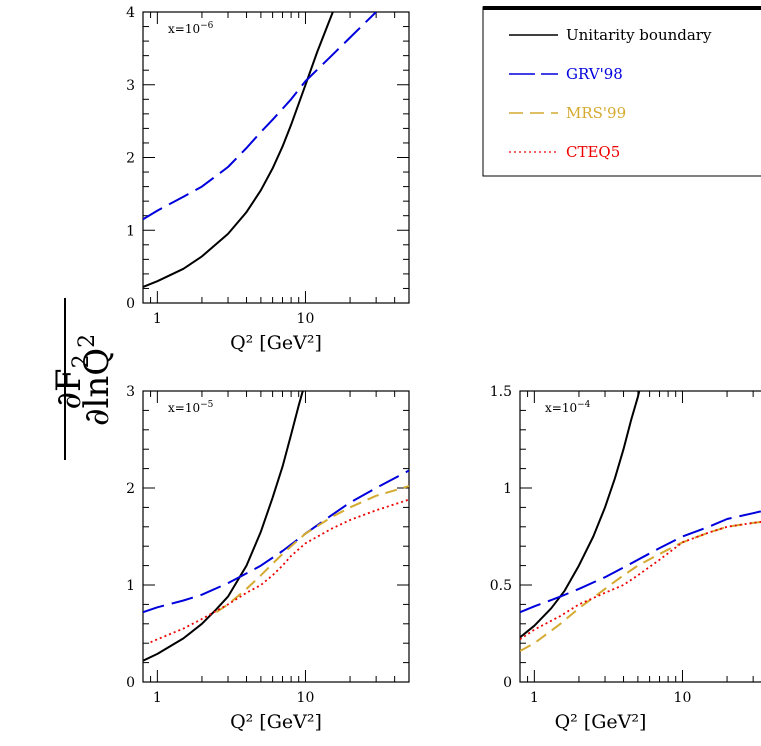  What do you see at coordinates (96, 380) in the screenshot?
I see `y-axis-label-denominator: ∂lnQ2` at bounding box center [96, 380].